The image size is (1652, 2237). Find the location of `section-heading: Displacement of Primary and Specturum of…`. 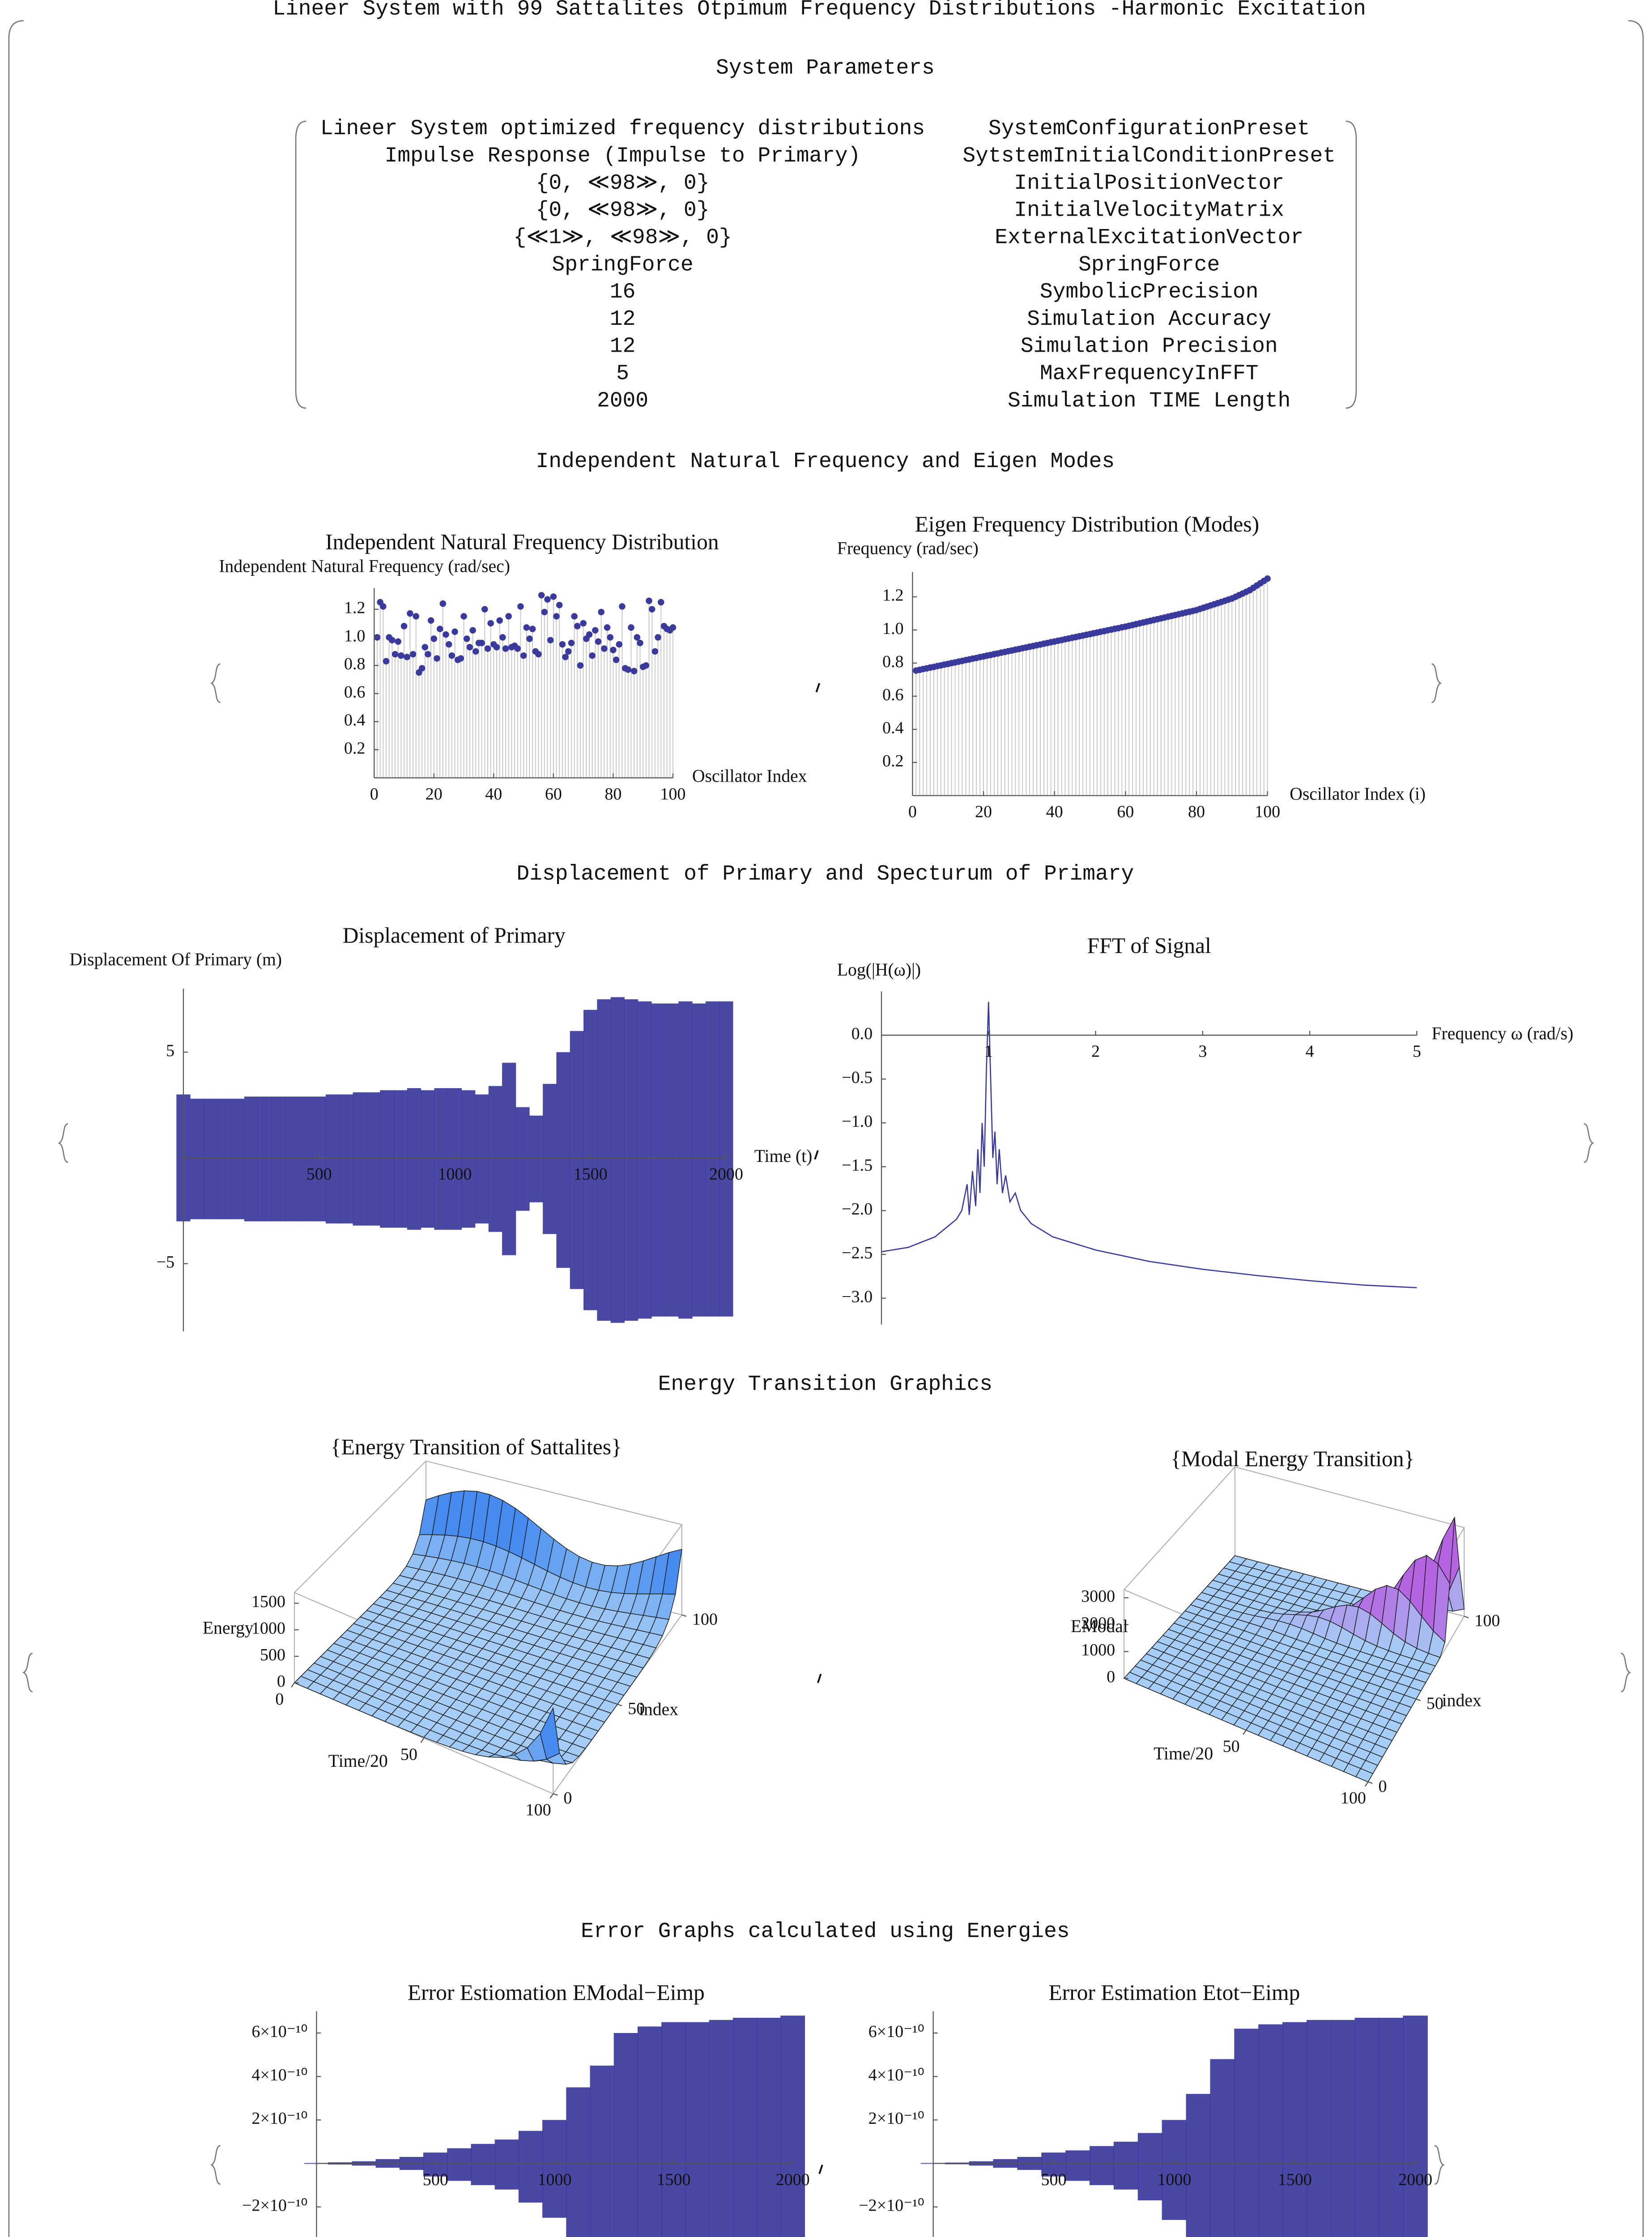

section-heading: Displacement of Primary and Specturum of… is located at coordinates (825, 874).